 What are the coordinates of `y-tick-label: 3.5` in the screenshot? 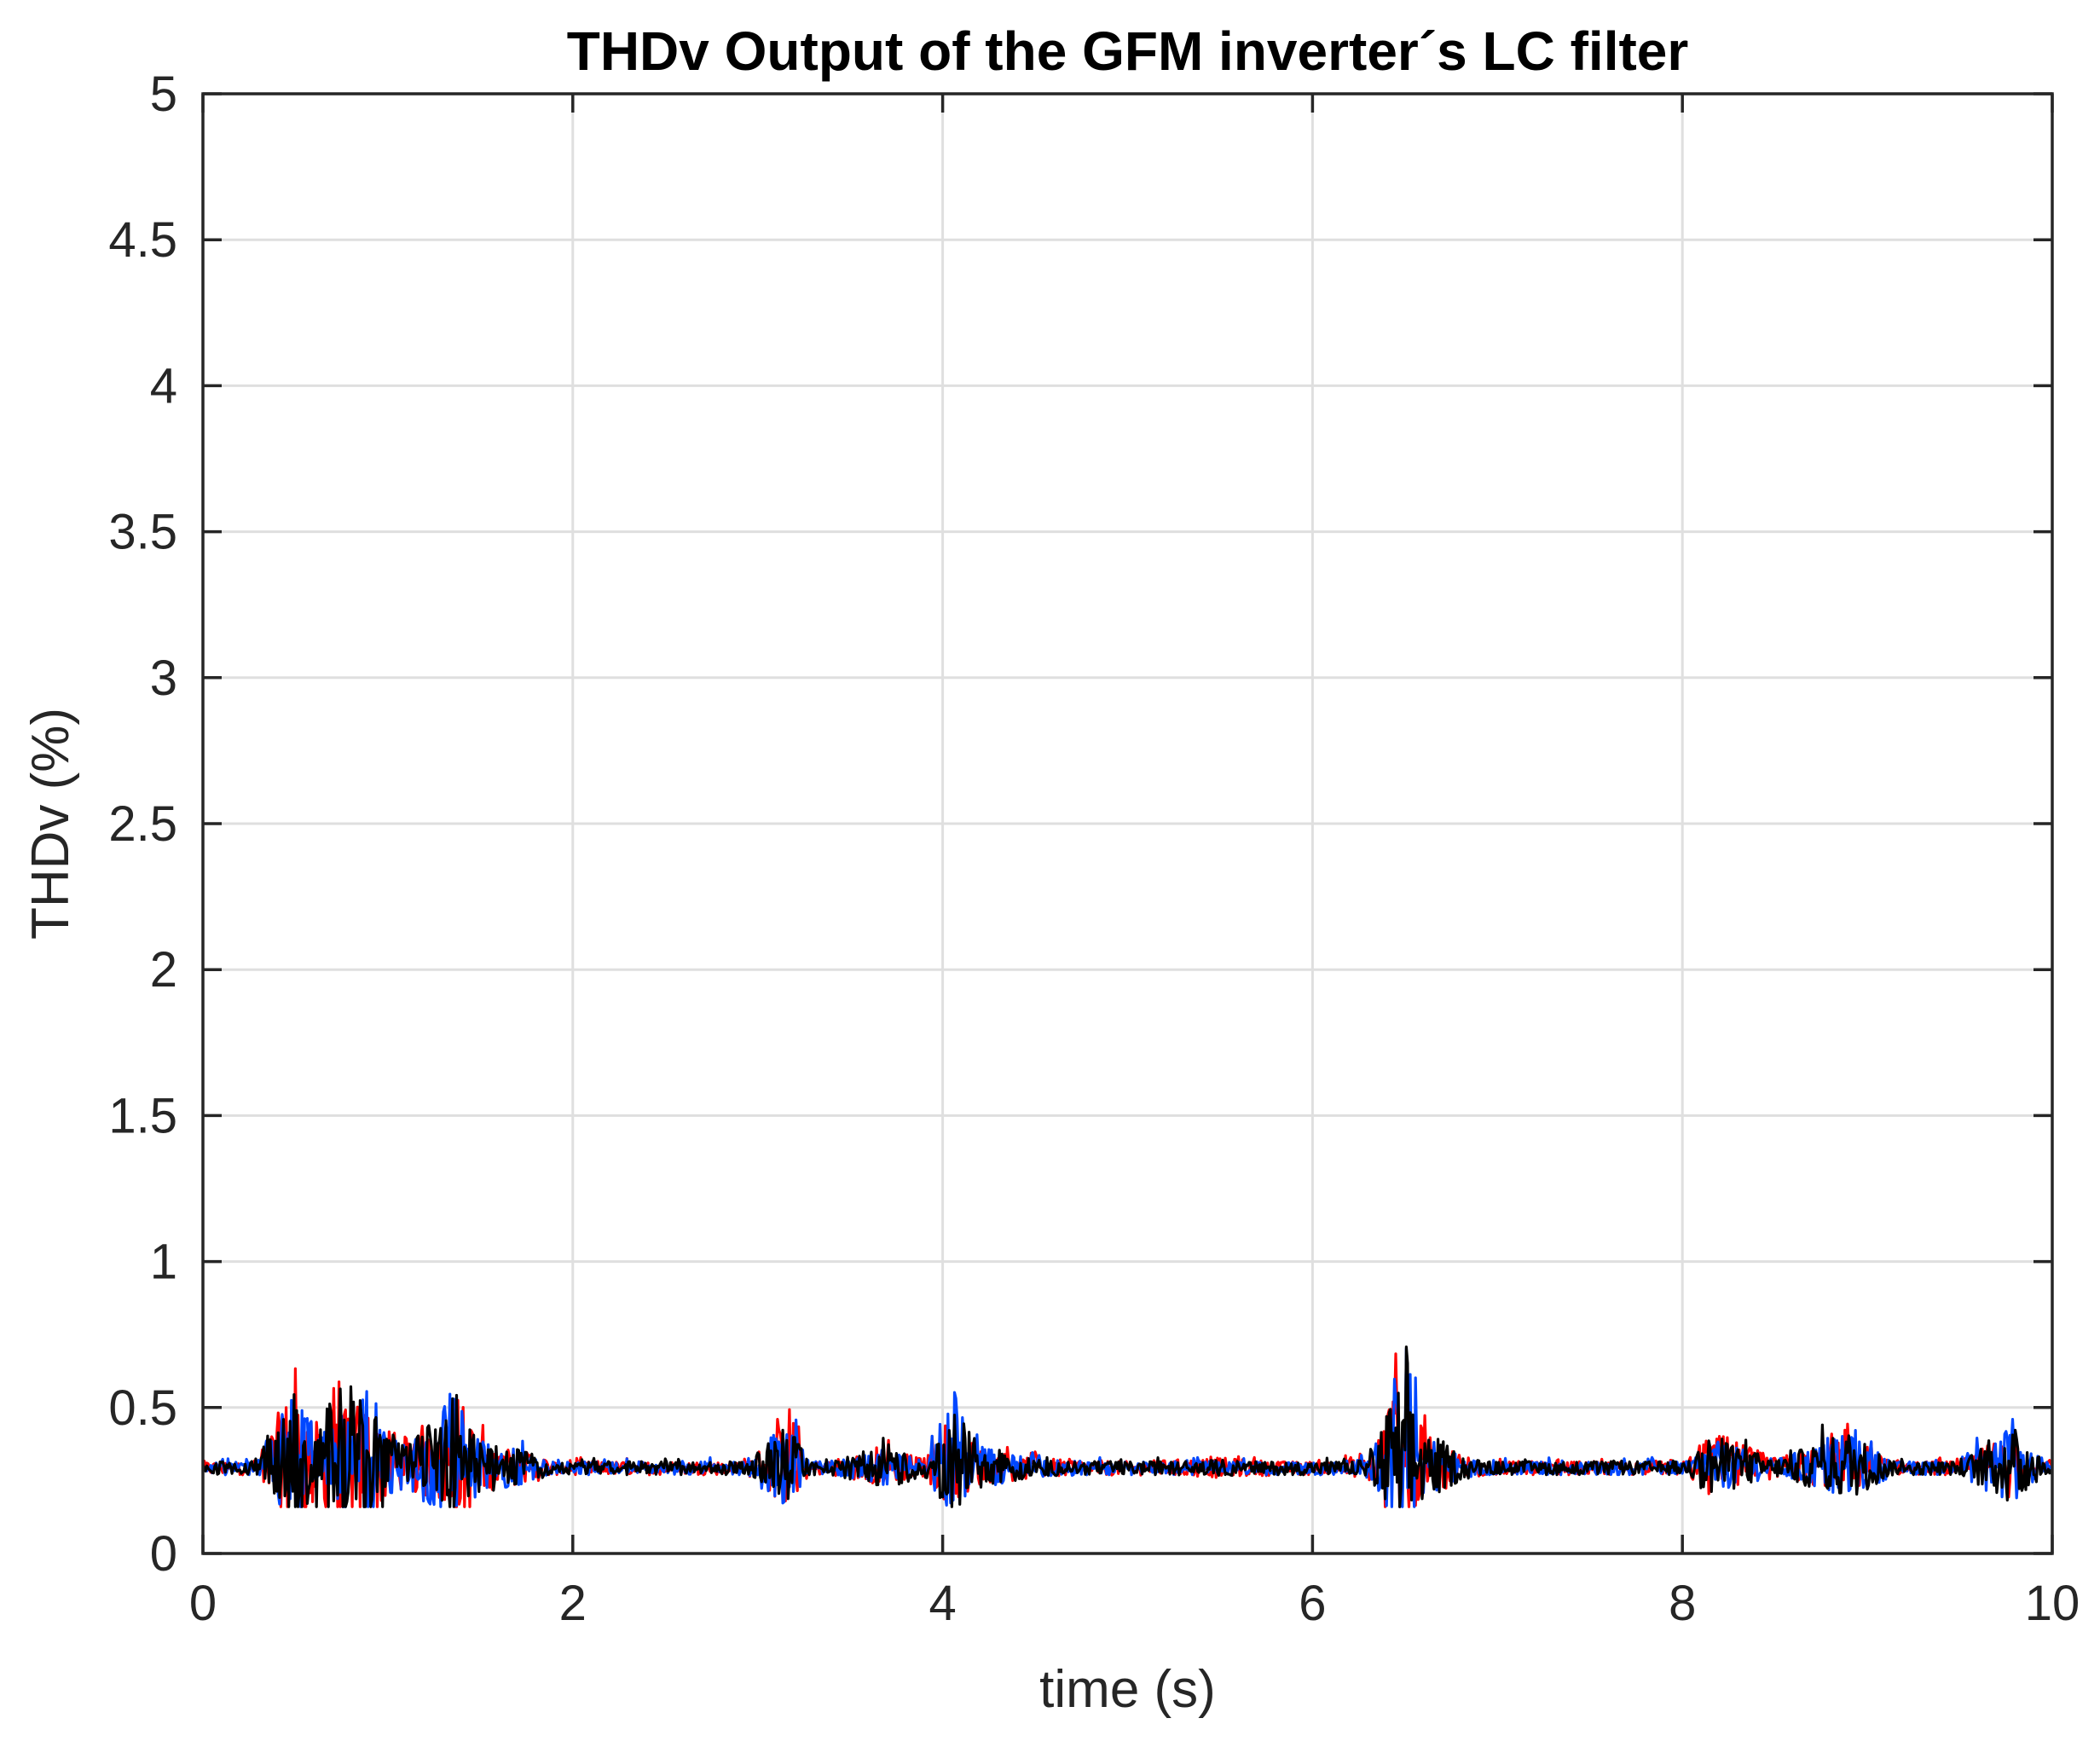 It's located at (142, 532).